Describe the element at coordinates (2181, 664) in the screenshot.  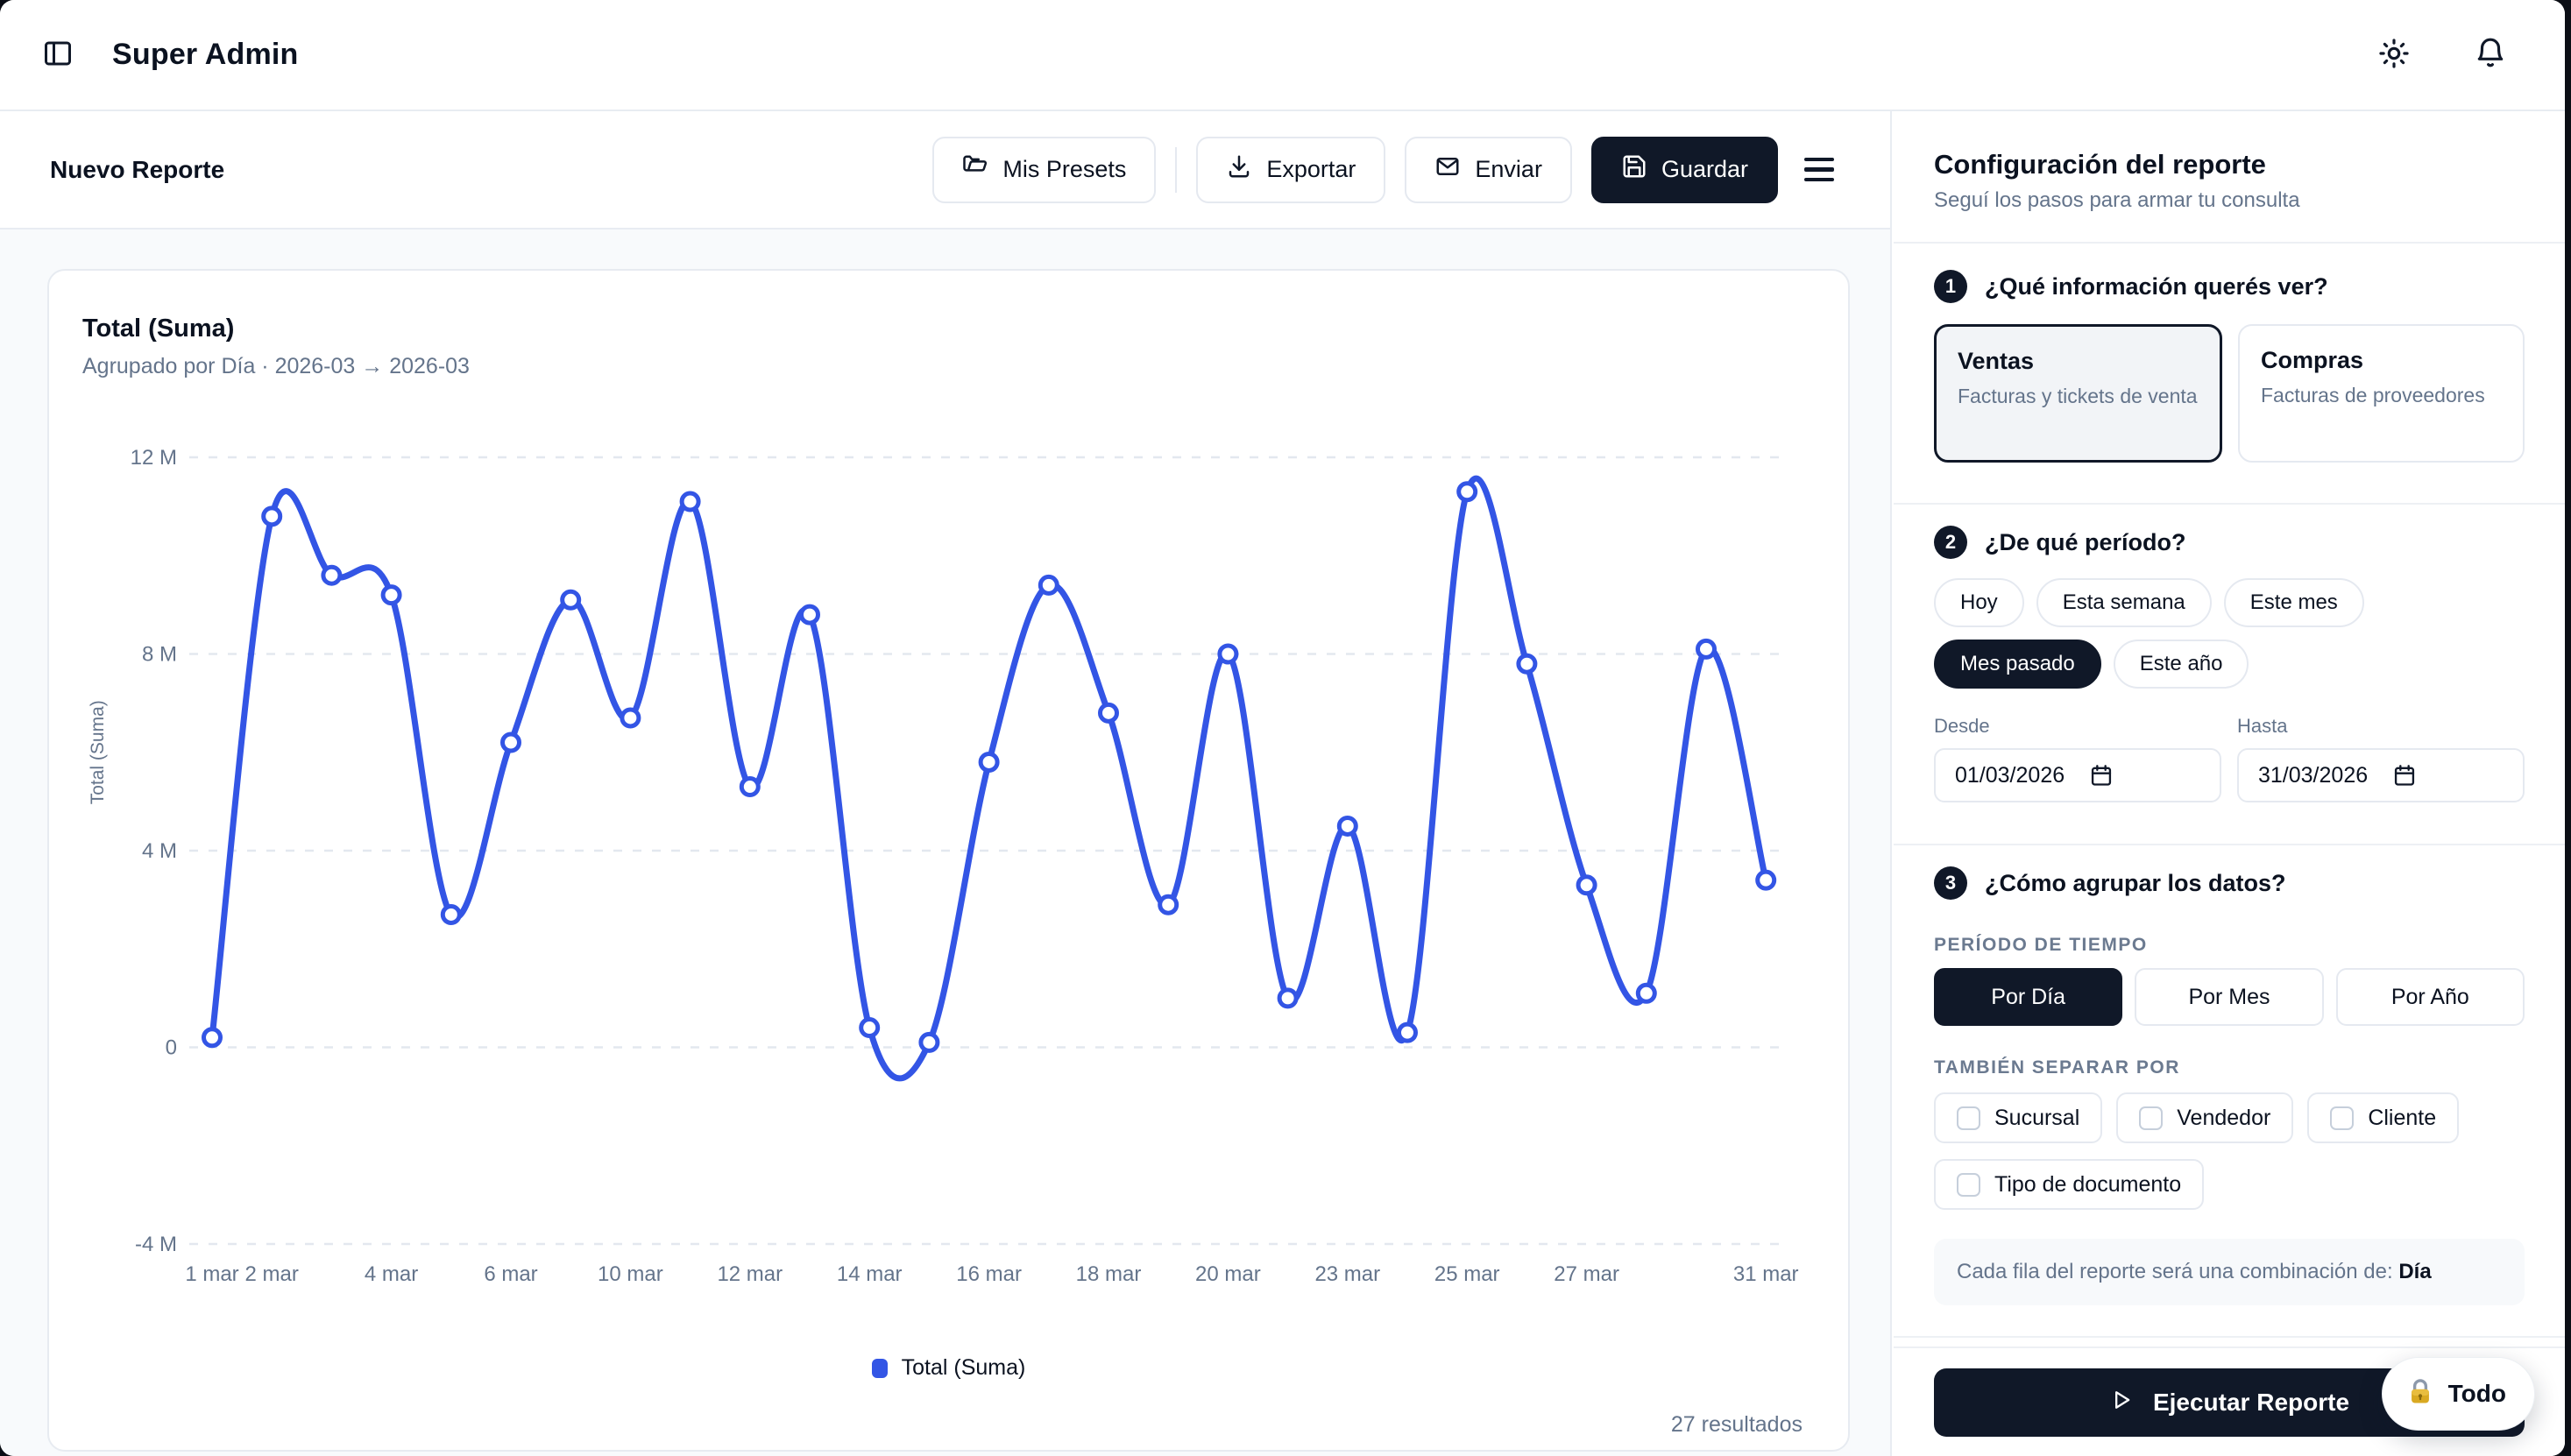
I see `period-chip-este-ano: Este año` at that location.